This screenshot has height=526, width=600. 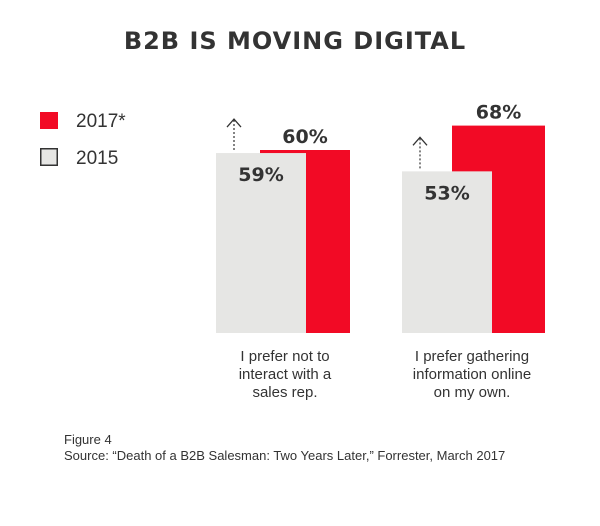 What do you see at coordinates (446, 193) in the screenshot?
I see `value-label-2015-2: 53%` at bounding box center [446, 193].